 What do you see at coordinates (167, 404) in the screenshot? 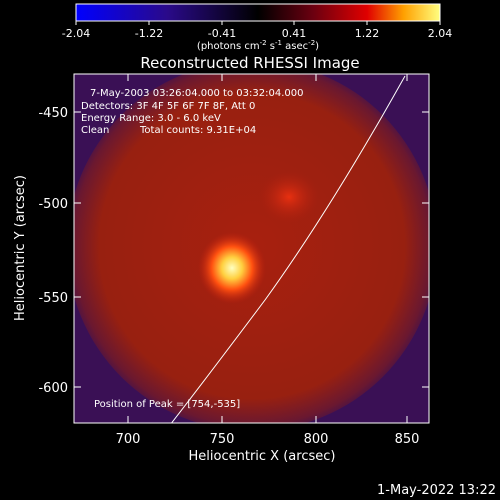
I see `annotation-peak: Position of Peak = [754,-535]` at bounding box center [167, 404].